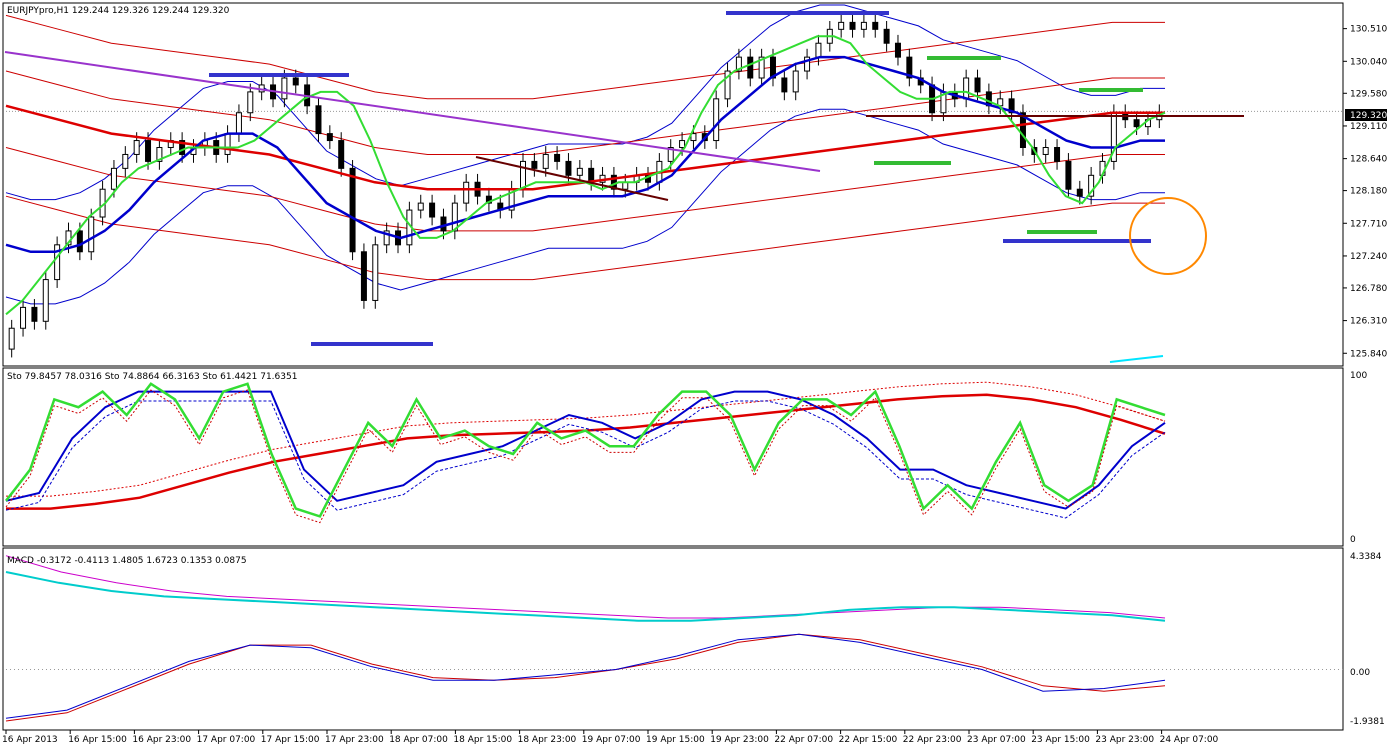 The width and height of the screenshot is (1388, 747). I want to click on time-axis-label: 17 Apr 15:00, so click(290, 740).